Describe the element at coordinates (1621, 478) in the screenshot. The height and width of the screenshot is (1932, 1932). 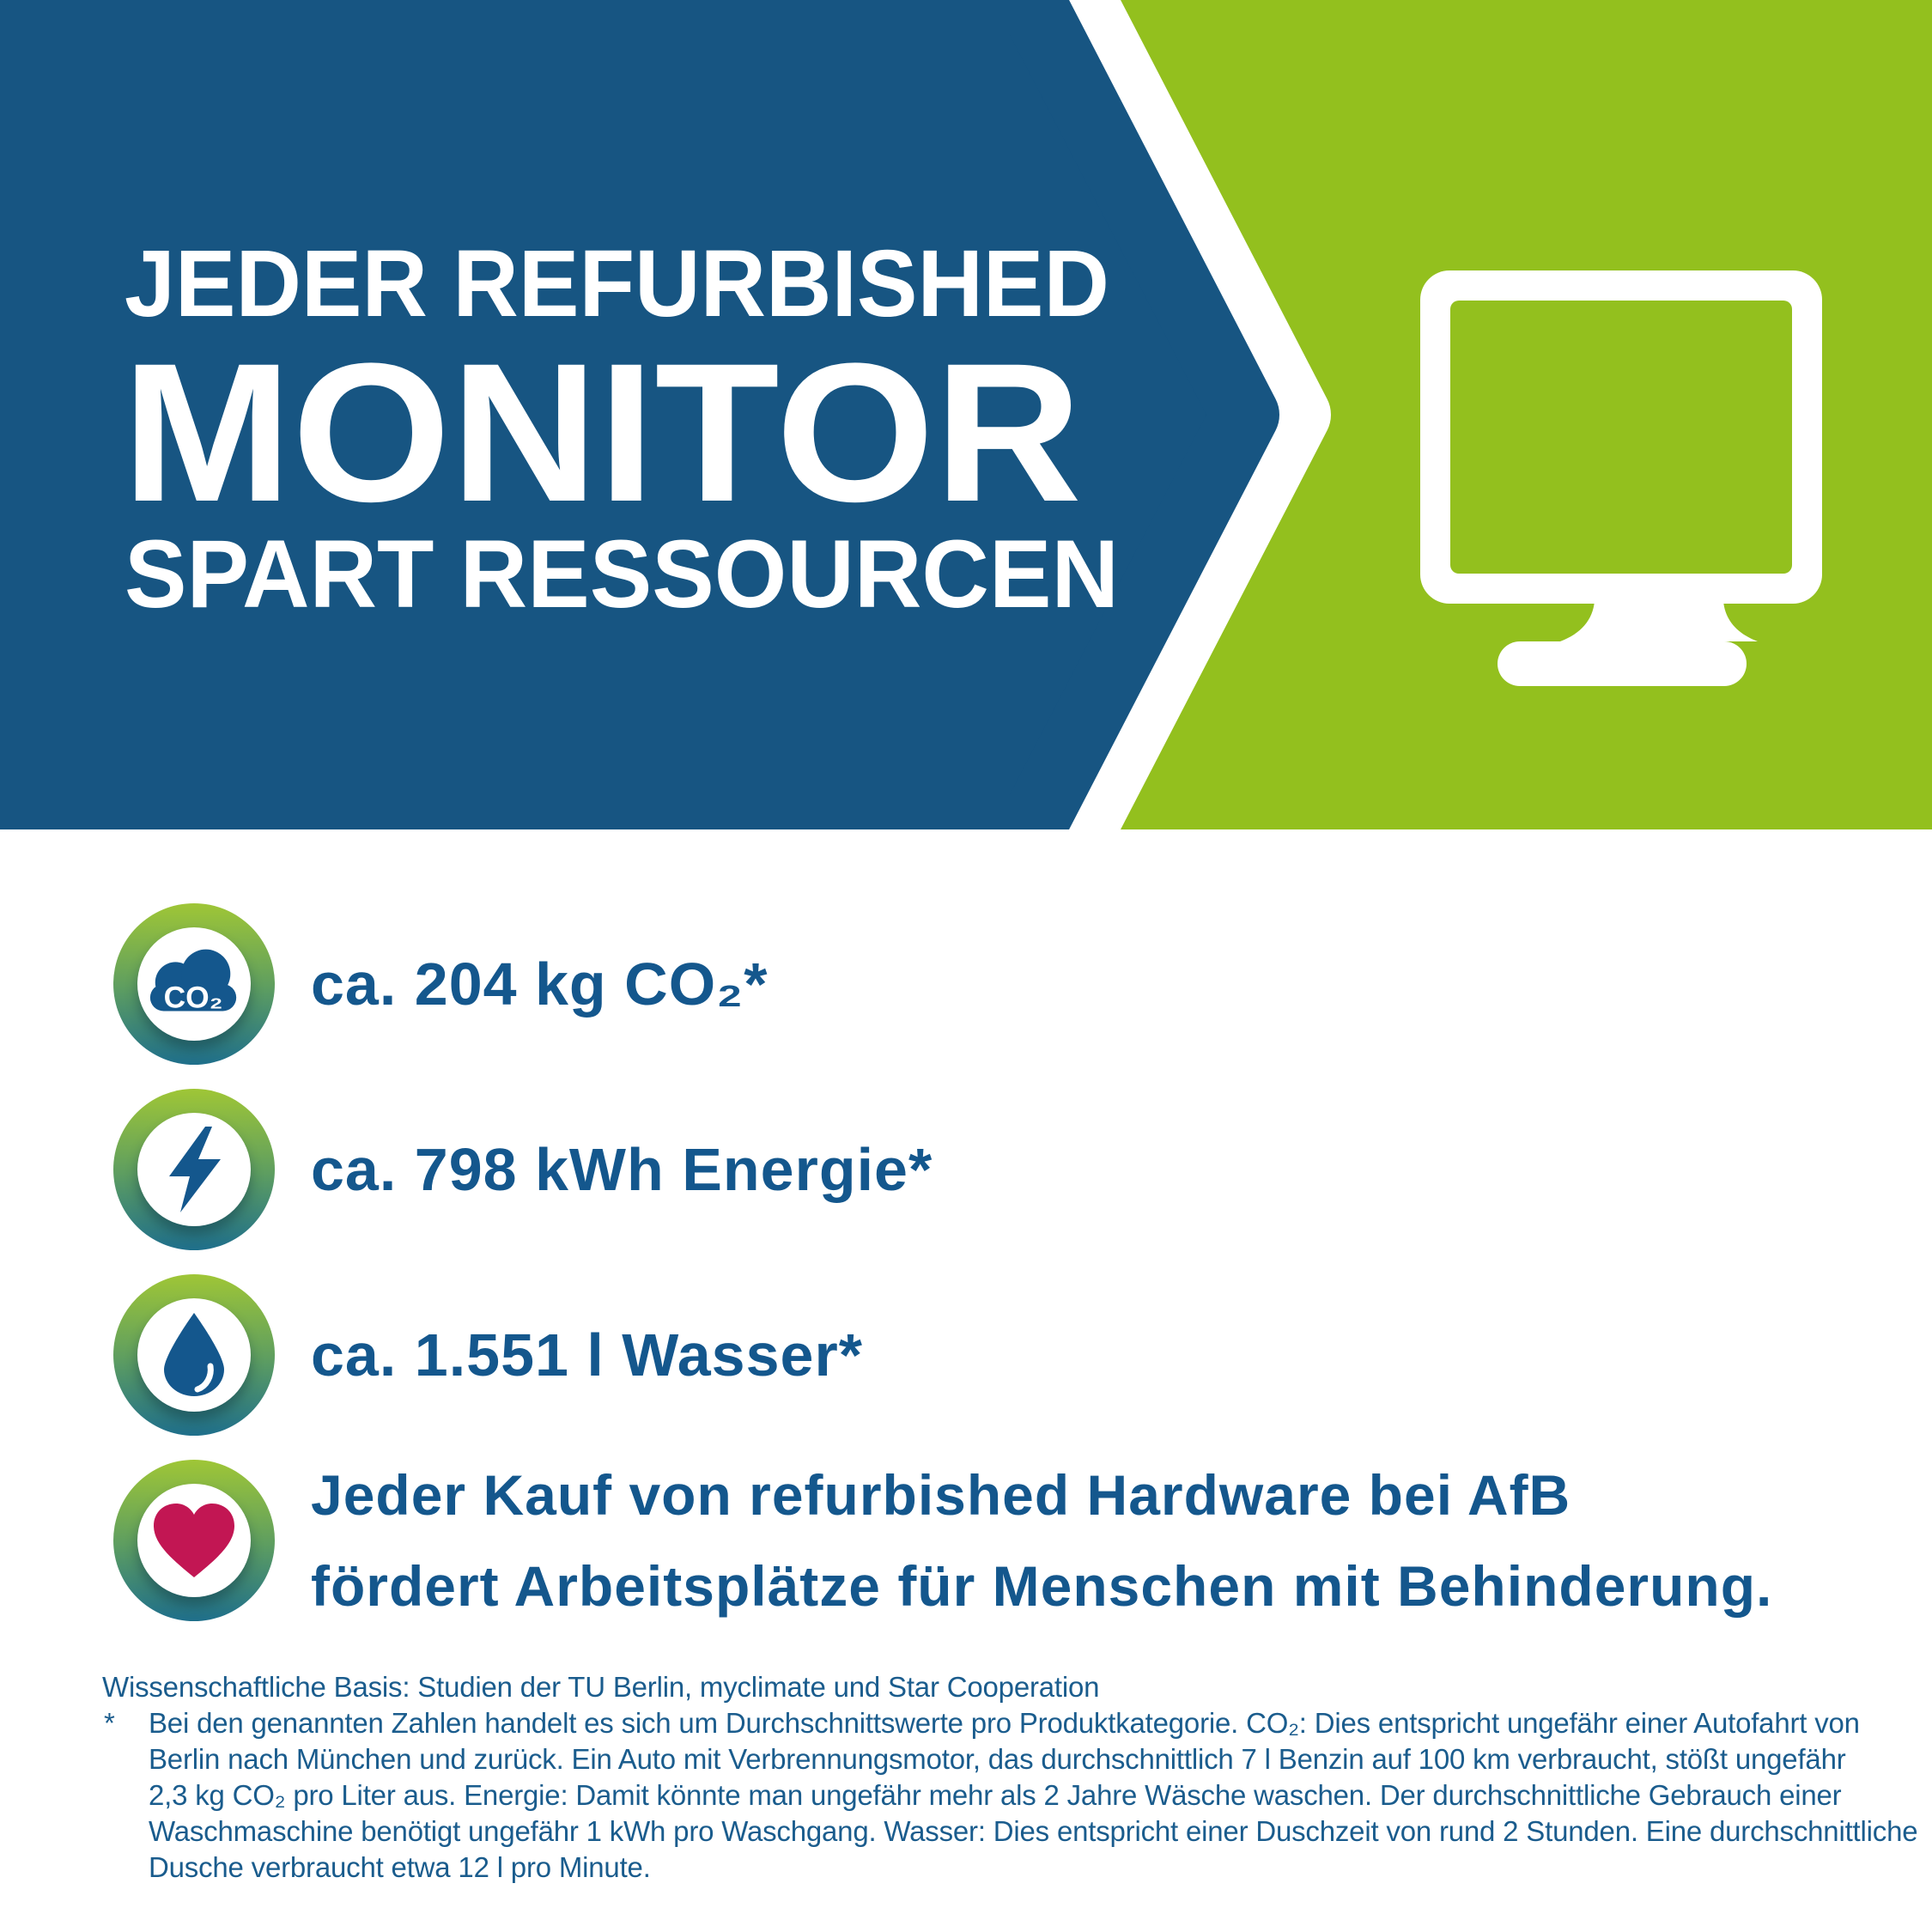
I see `monitor-icon` at that location.